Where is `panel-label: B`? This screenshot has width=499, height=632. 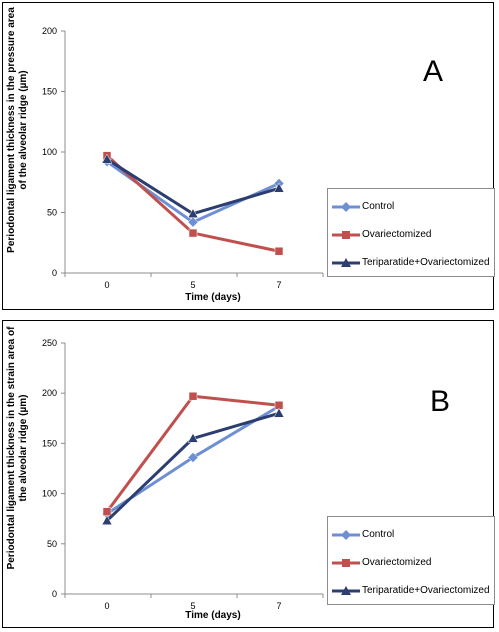 panel-label: B is located at coordinates (440, 401).